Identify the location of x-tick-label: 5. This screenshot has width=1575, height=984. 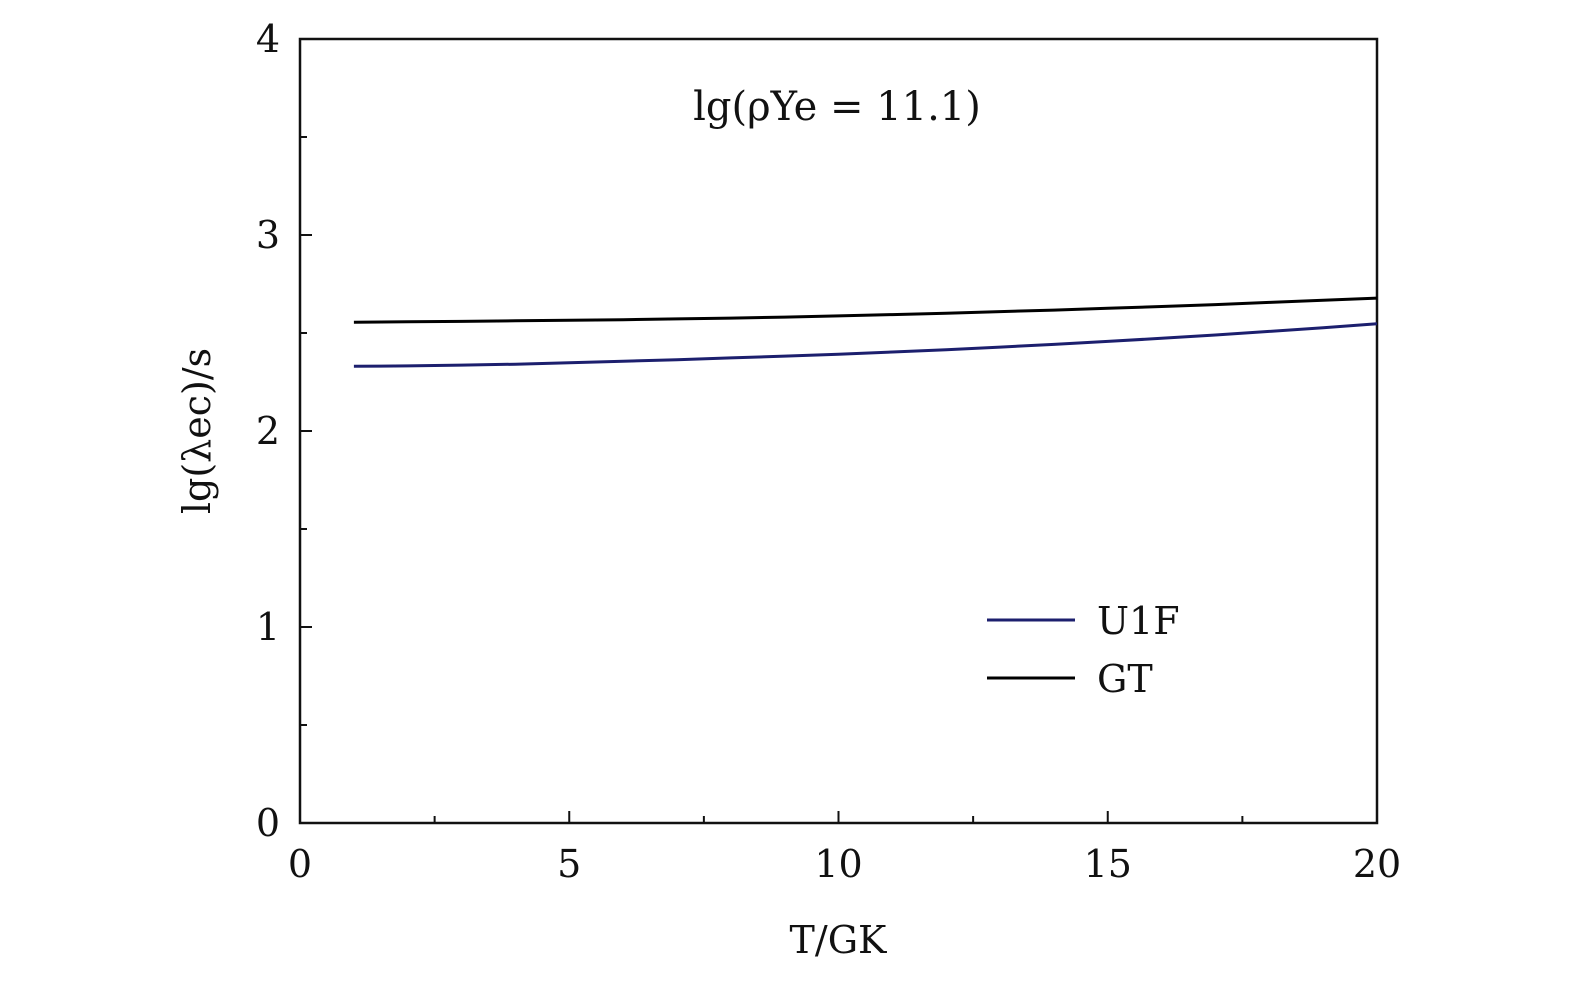
(569, 864).